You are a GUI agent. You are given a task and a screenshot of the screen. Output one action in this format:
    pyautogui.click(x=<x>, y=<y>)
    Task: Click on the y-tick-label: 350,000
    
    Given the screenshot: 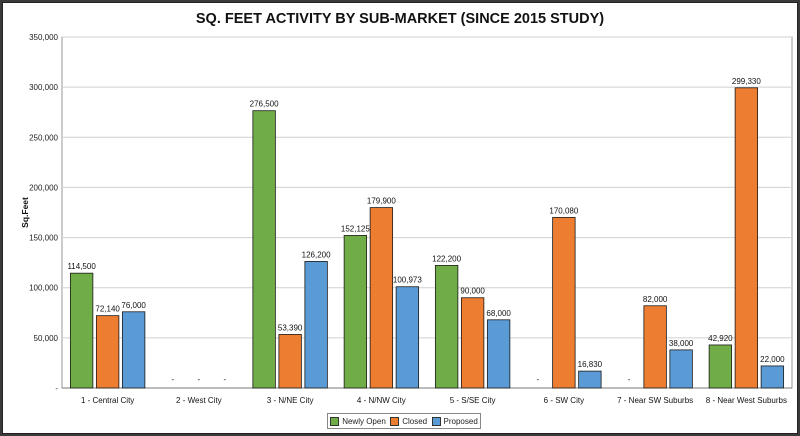 What is the action you would take?
    pyautogui.click(x=43, y=37)
    